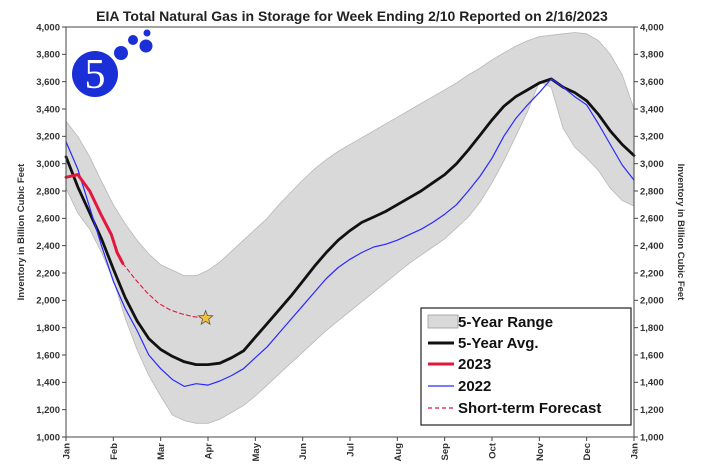  Describe the element at coordinates (133, 40) in the screenshot. I see `logo-dot-medium` at that location.